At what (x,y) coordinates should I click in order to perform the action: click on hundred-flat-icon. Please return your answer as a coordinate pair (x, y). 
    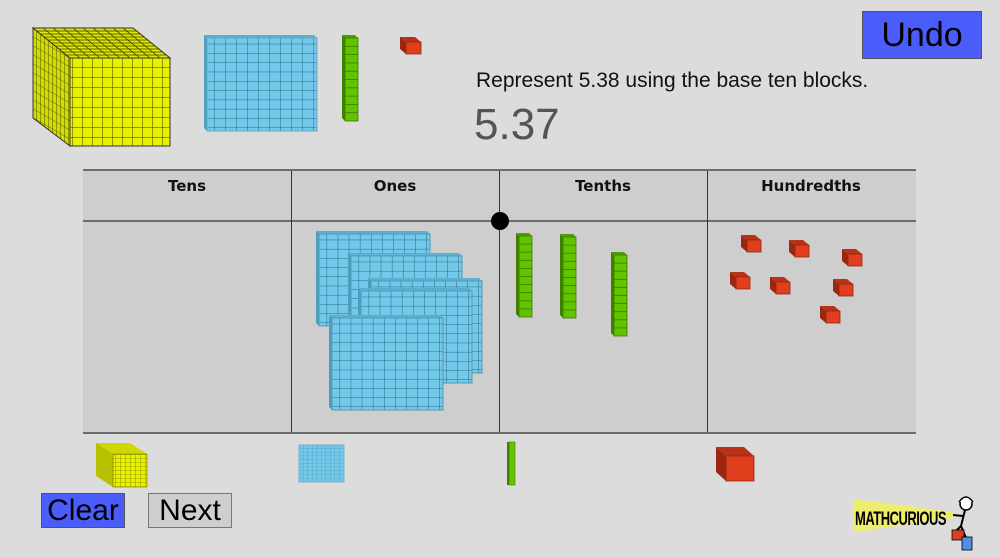
    Looking at the image, I should click on (261, 83).